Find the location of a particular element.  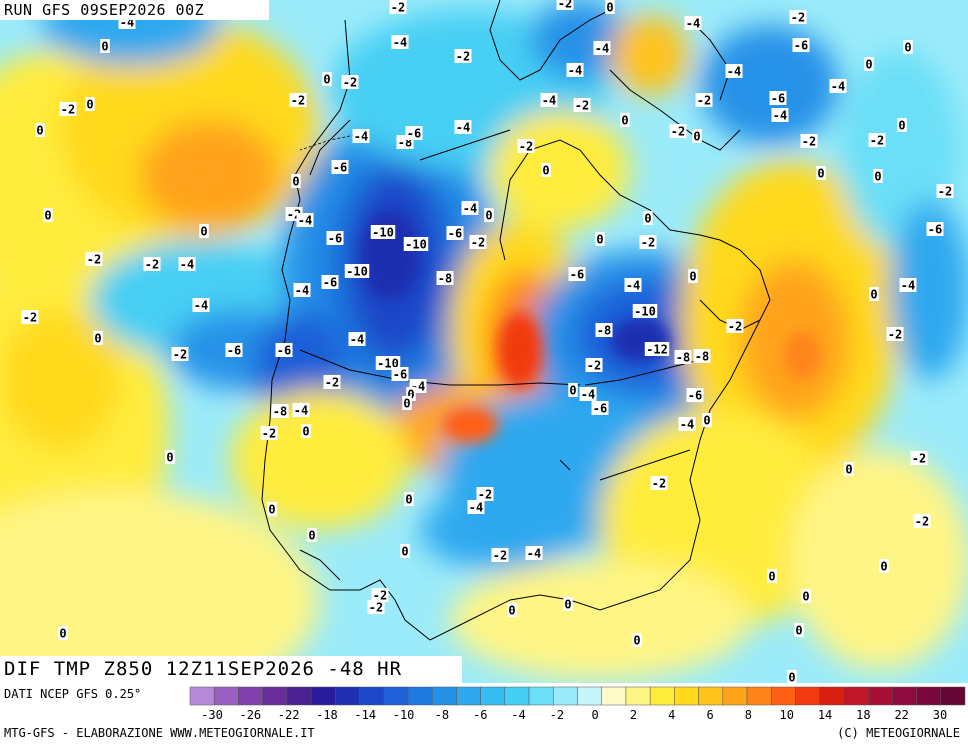

contour-label: -8 is located at coordinates (604, 331).